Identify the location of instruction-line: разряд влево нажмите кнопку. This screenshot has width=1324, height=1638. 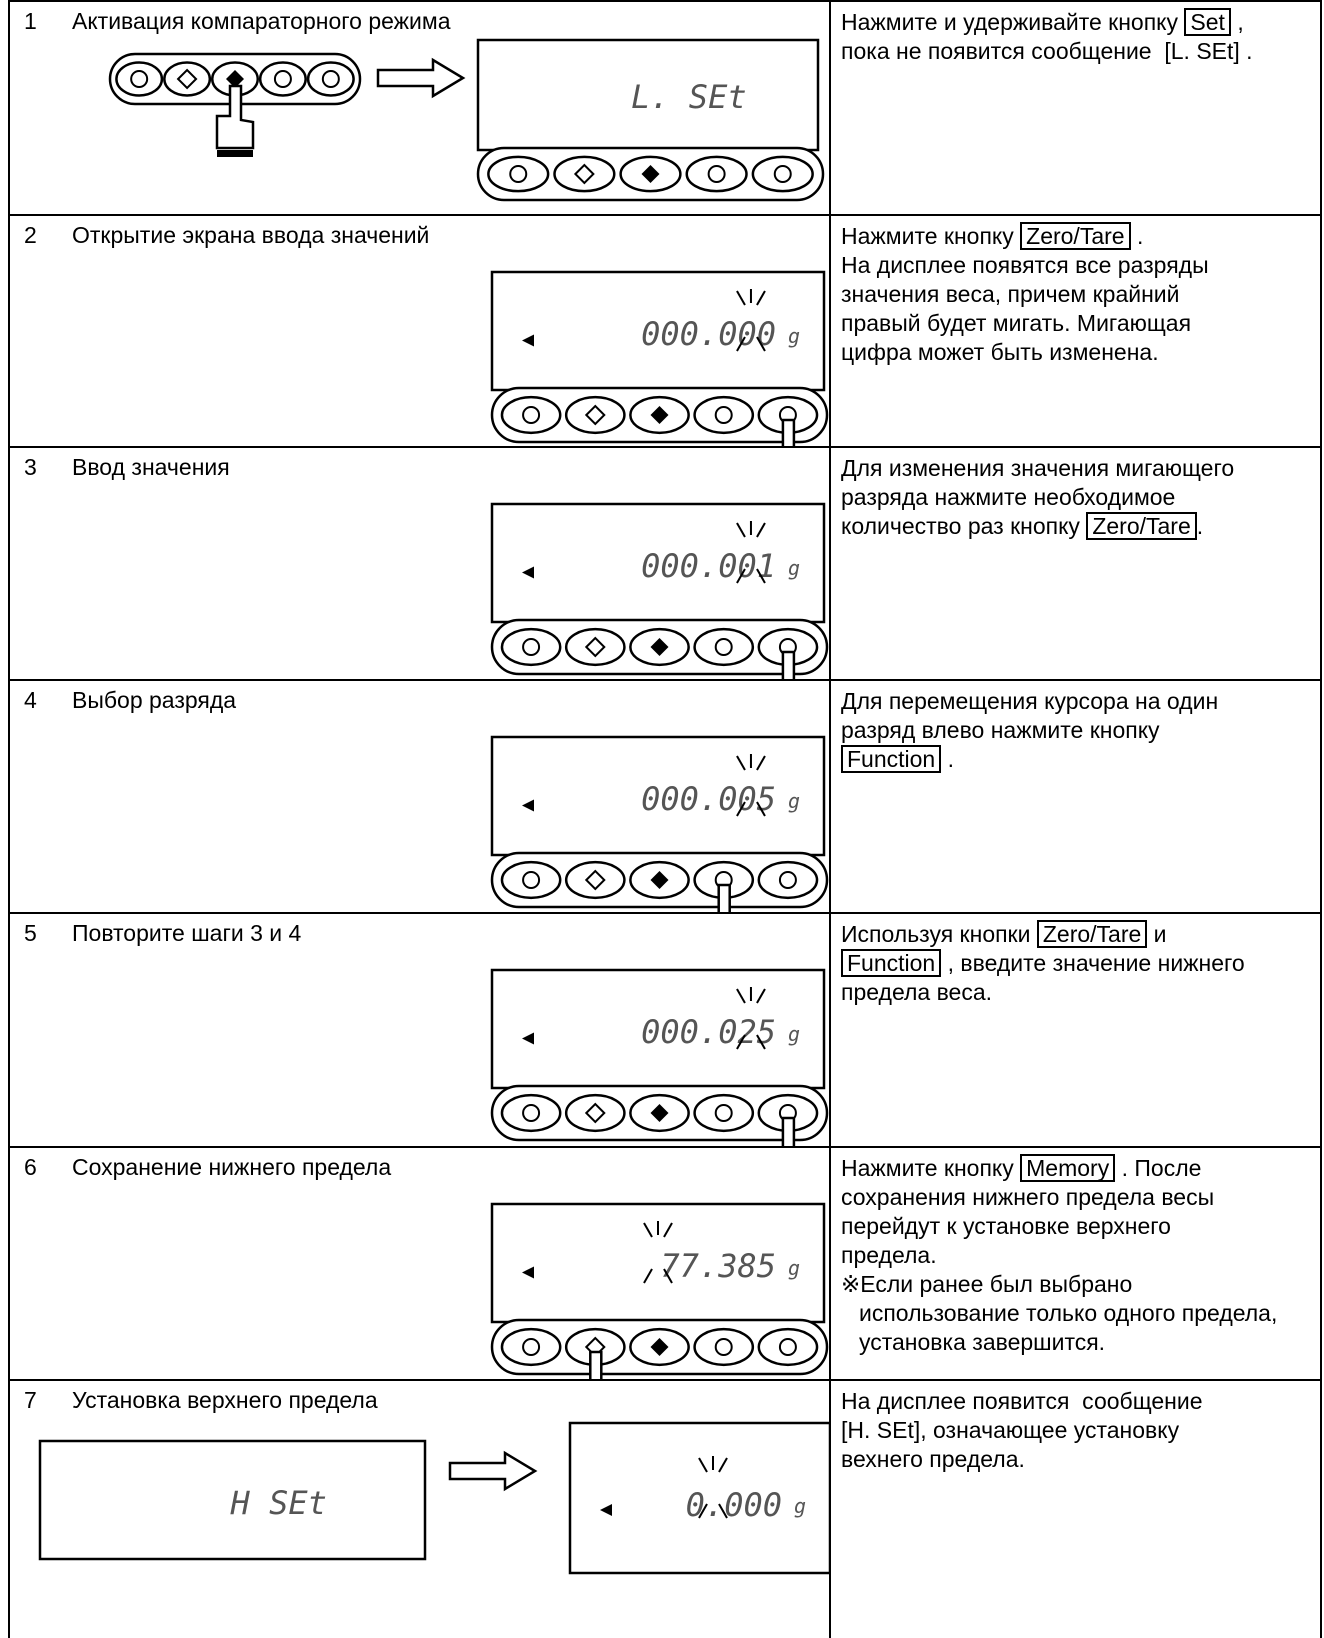
(1029, 730).